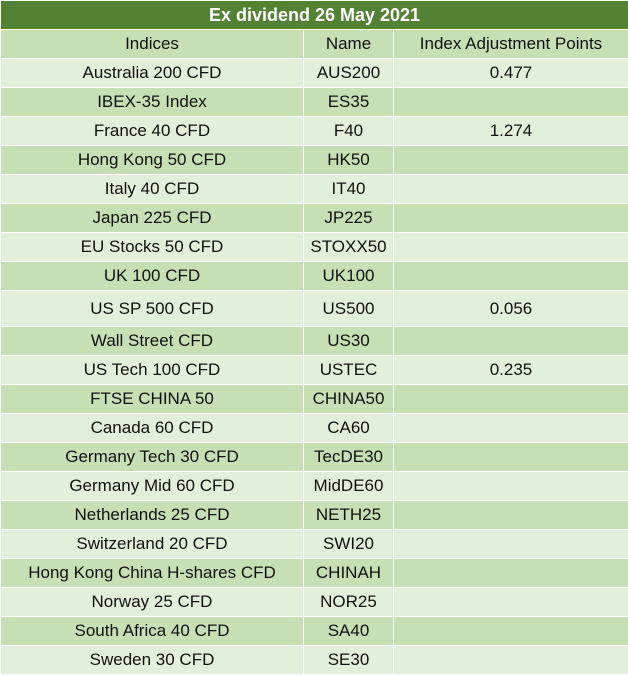 This screenshot has width=628, height=676. I want to click on table-row: France 40 CFD F40 1.274, so click(314, 131).